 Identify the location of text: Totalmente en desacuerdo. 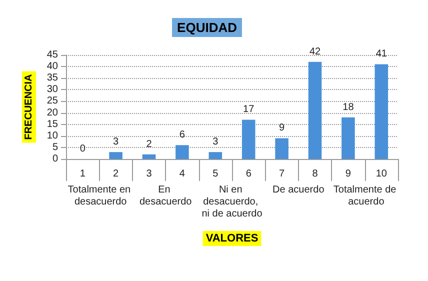
(99, 196).